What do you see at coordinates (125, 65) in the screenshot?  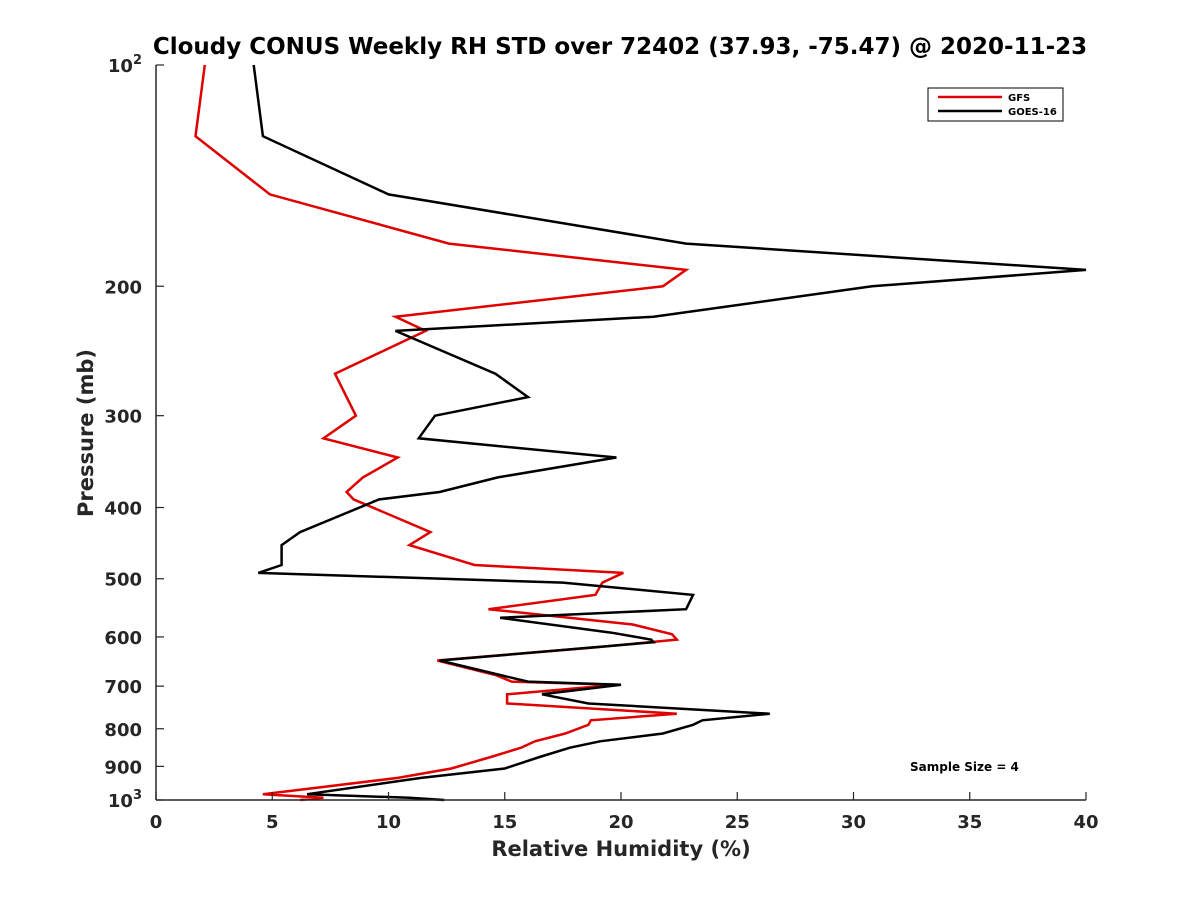 I see `y-tick-label: 10²` at bounding box center [125, 65].